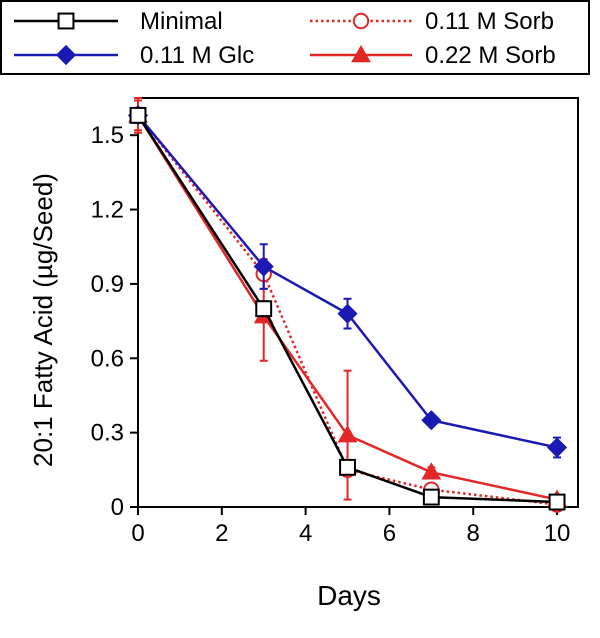 Image resolution: width=600 pixels, height=638 pixels. What do you see at coordinates (285, 38) in the screenshot?
I see `legend: Minimal 0.11 M Sorb 0.11 M Glc 0.22 M Sorb` at bounding box center [285, 38].